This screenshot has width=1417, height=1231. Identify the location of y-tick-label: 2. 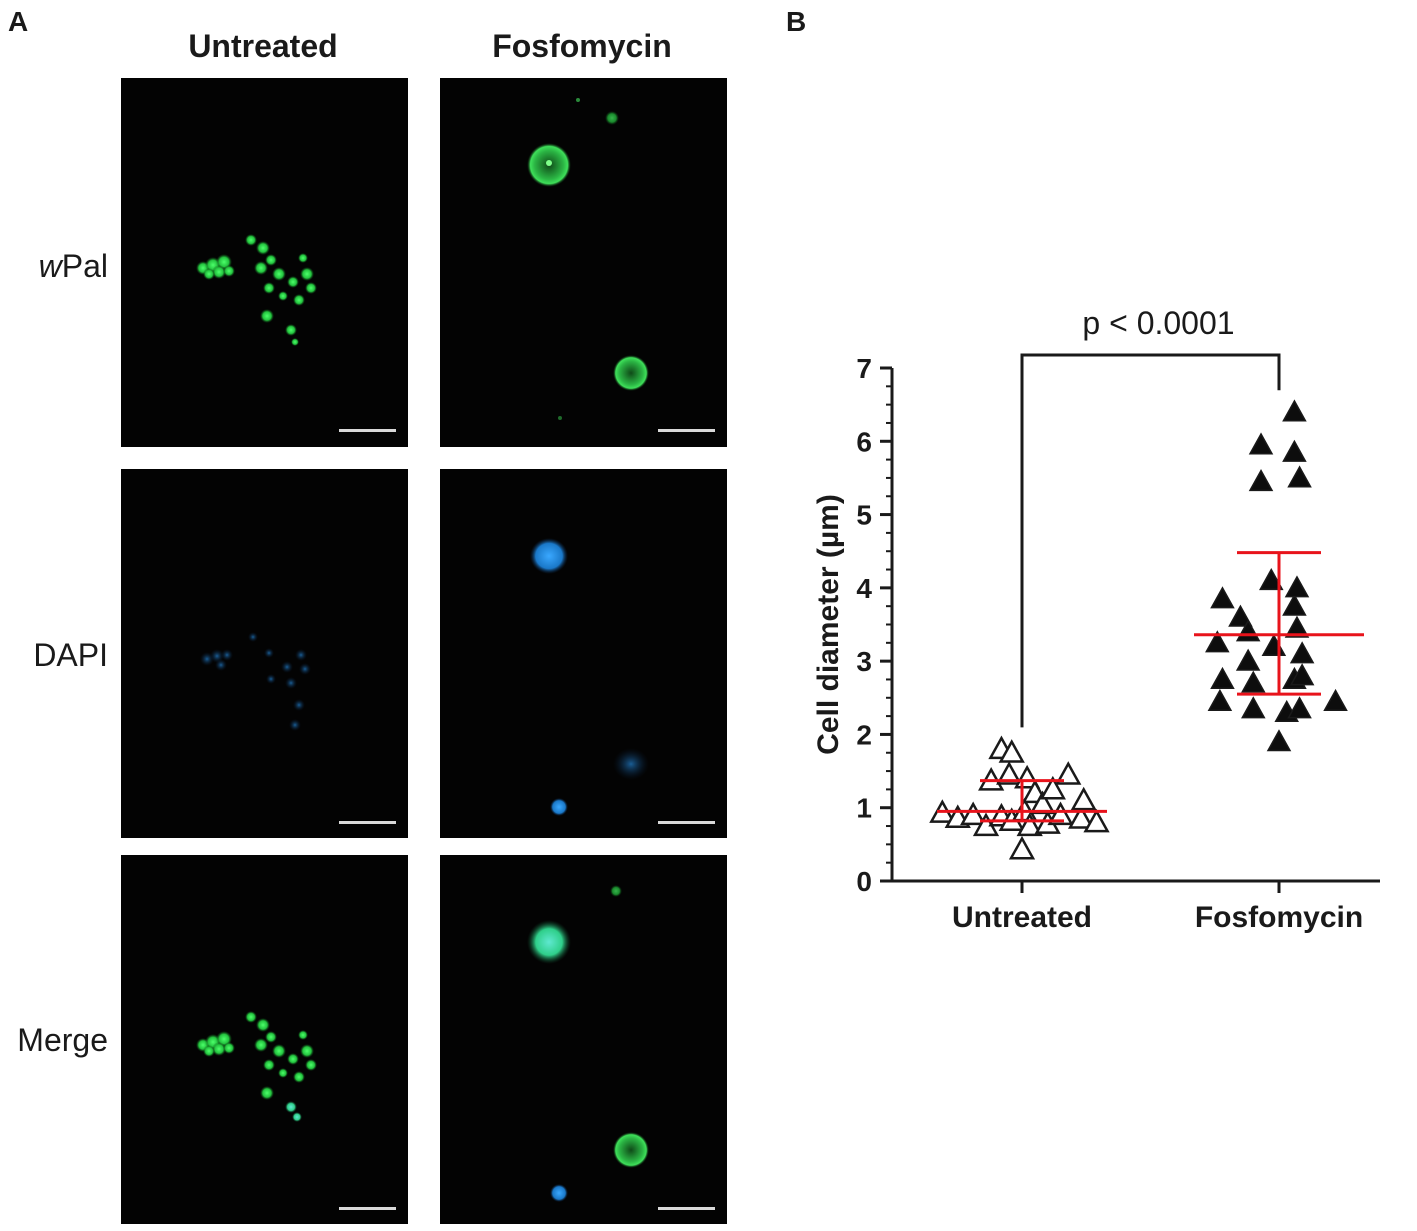
(864, 734).